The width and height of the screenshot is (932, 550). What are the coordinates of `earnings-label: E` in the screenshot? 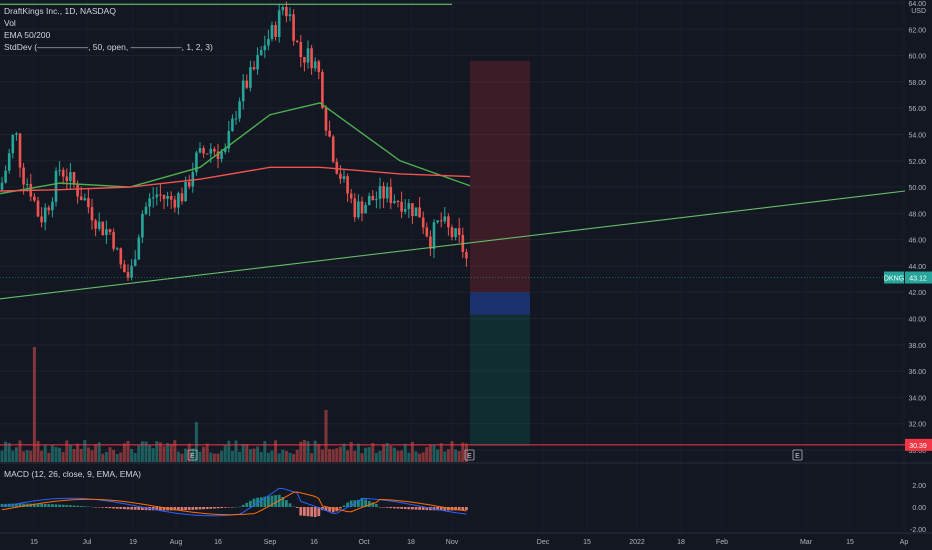 It's located at (469, 456).